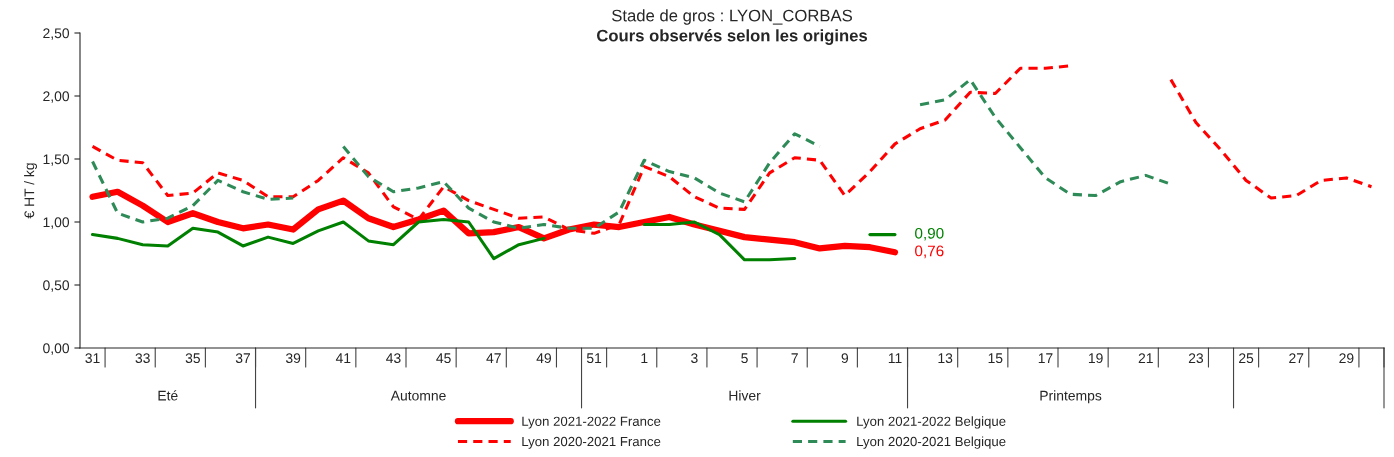  What do you see at coordinates (594, 358) in the screenshot?
I see `x-tick-label: 51` at bounding box center [594, 358].